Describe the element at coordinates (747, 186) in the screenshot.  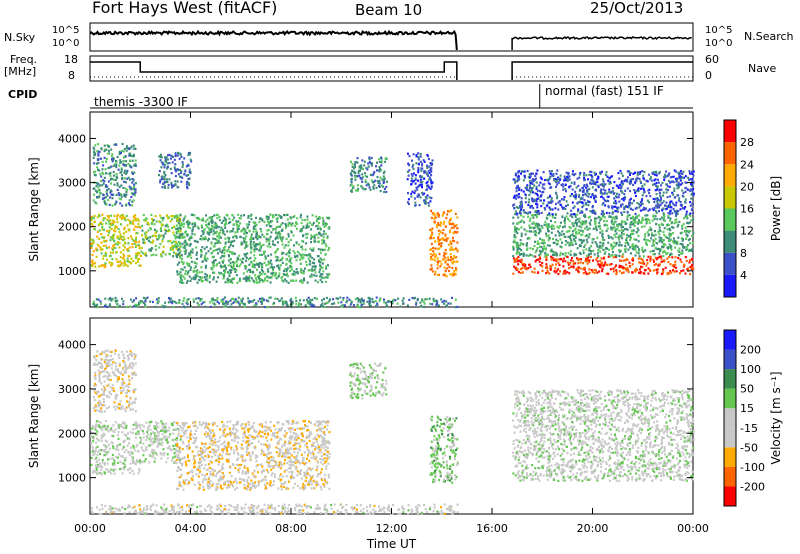
I see `colorbar-tick-label: 20` at that location.